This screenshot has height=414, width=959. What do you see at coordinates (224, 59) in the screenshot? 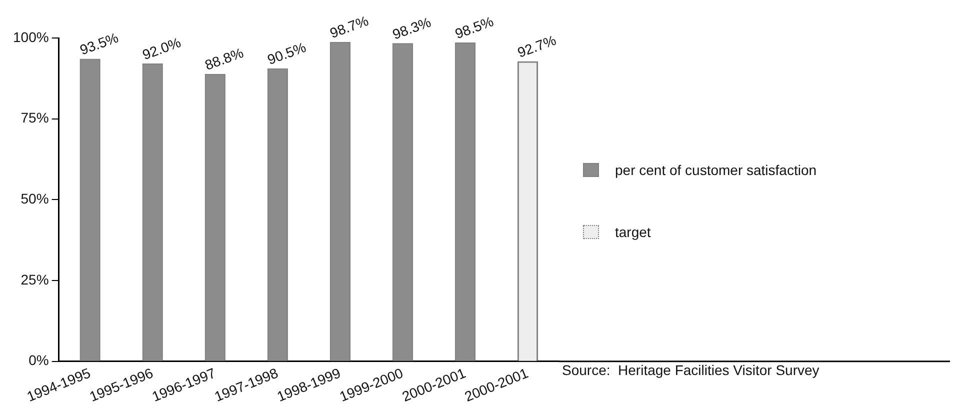
I see `data-label: 88.8%` at bounding box center [224, 59].